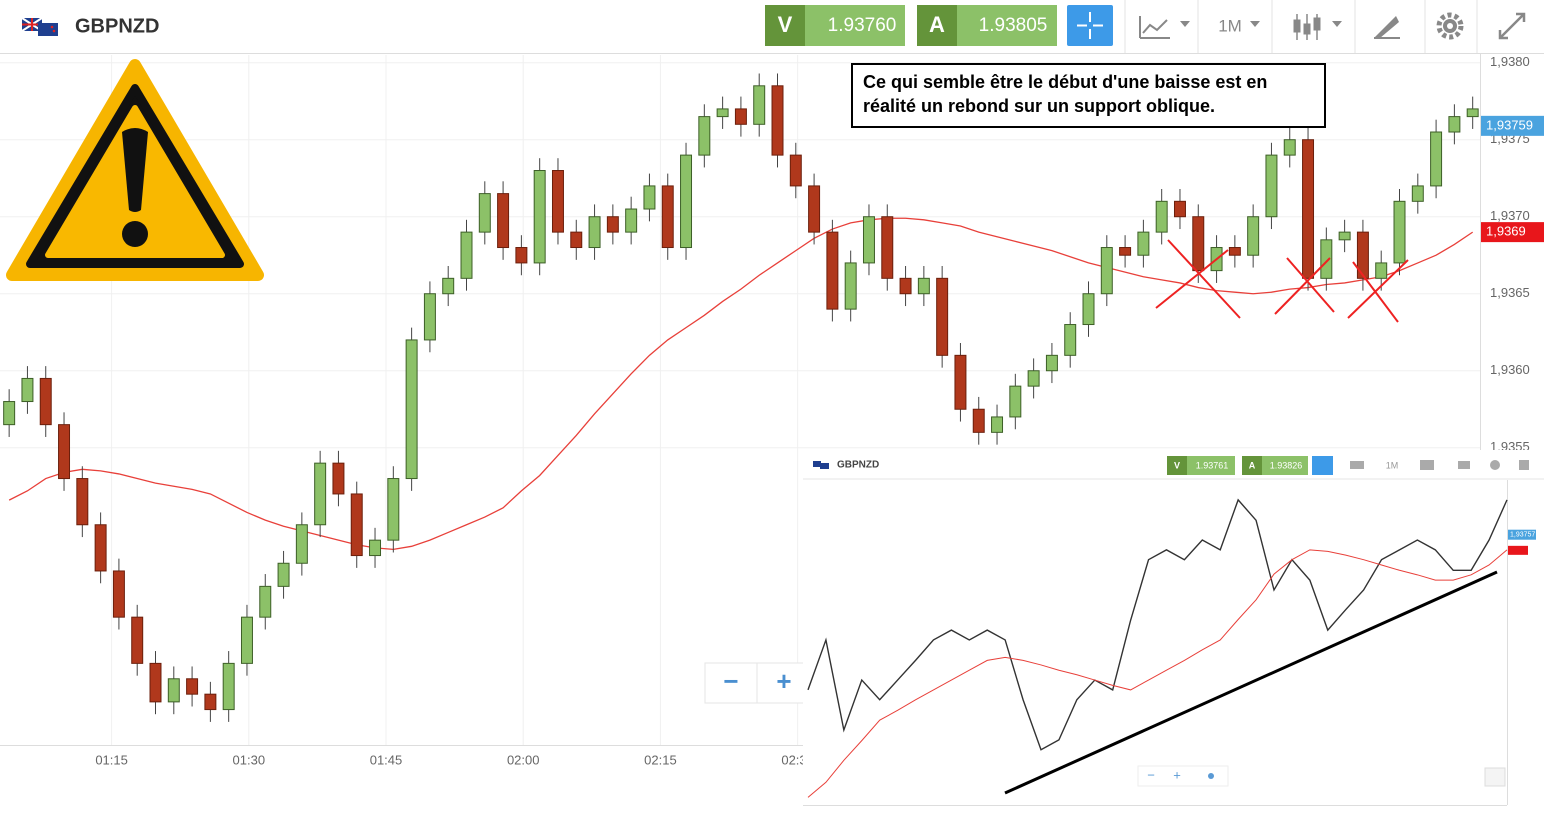  Describe the element at coordinates (1450, 26) in the screenshot. I see `settings-button` at that location.